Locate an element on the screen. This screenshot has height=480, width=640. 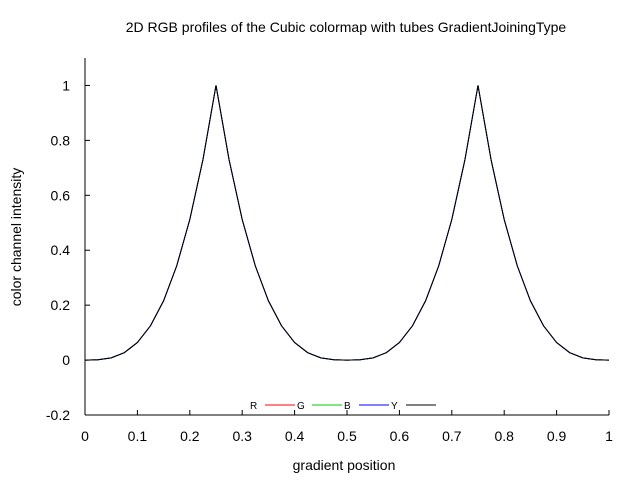
x-tick-label: 0.8 is located at coordinates (504, 436).